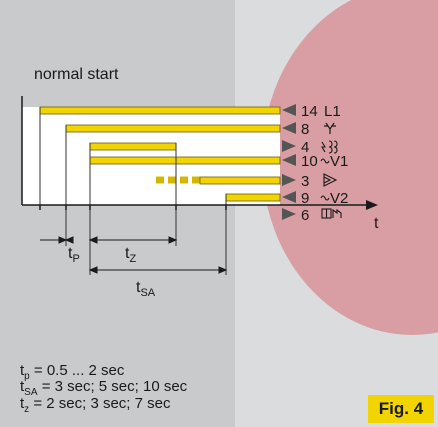 The width and height of the screenshot is (438, 427). What do you see at coordinates (330, 128) in the screenshot?
I see `fork-icon` at bounding box center [330, 128].